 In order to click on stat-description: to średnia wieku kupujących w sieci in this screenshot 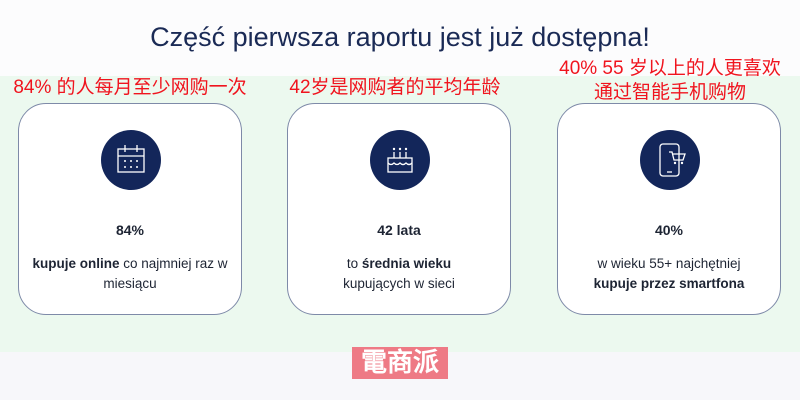, I will do `click(399, 274)`.